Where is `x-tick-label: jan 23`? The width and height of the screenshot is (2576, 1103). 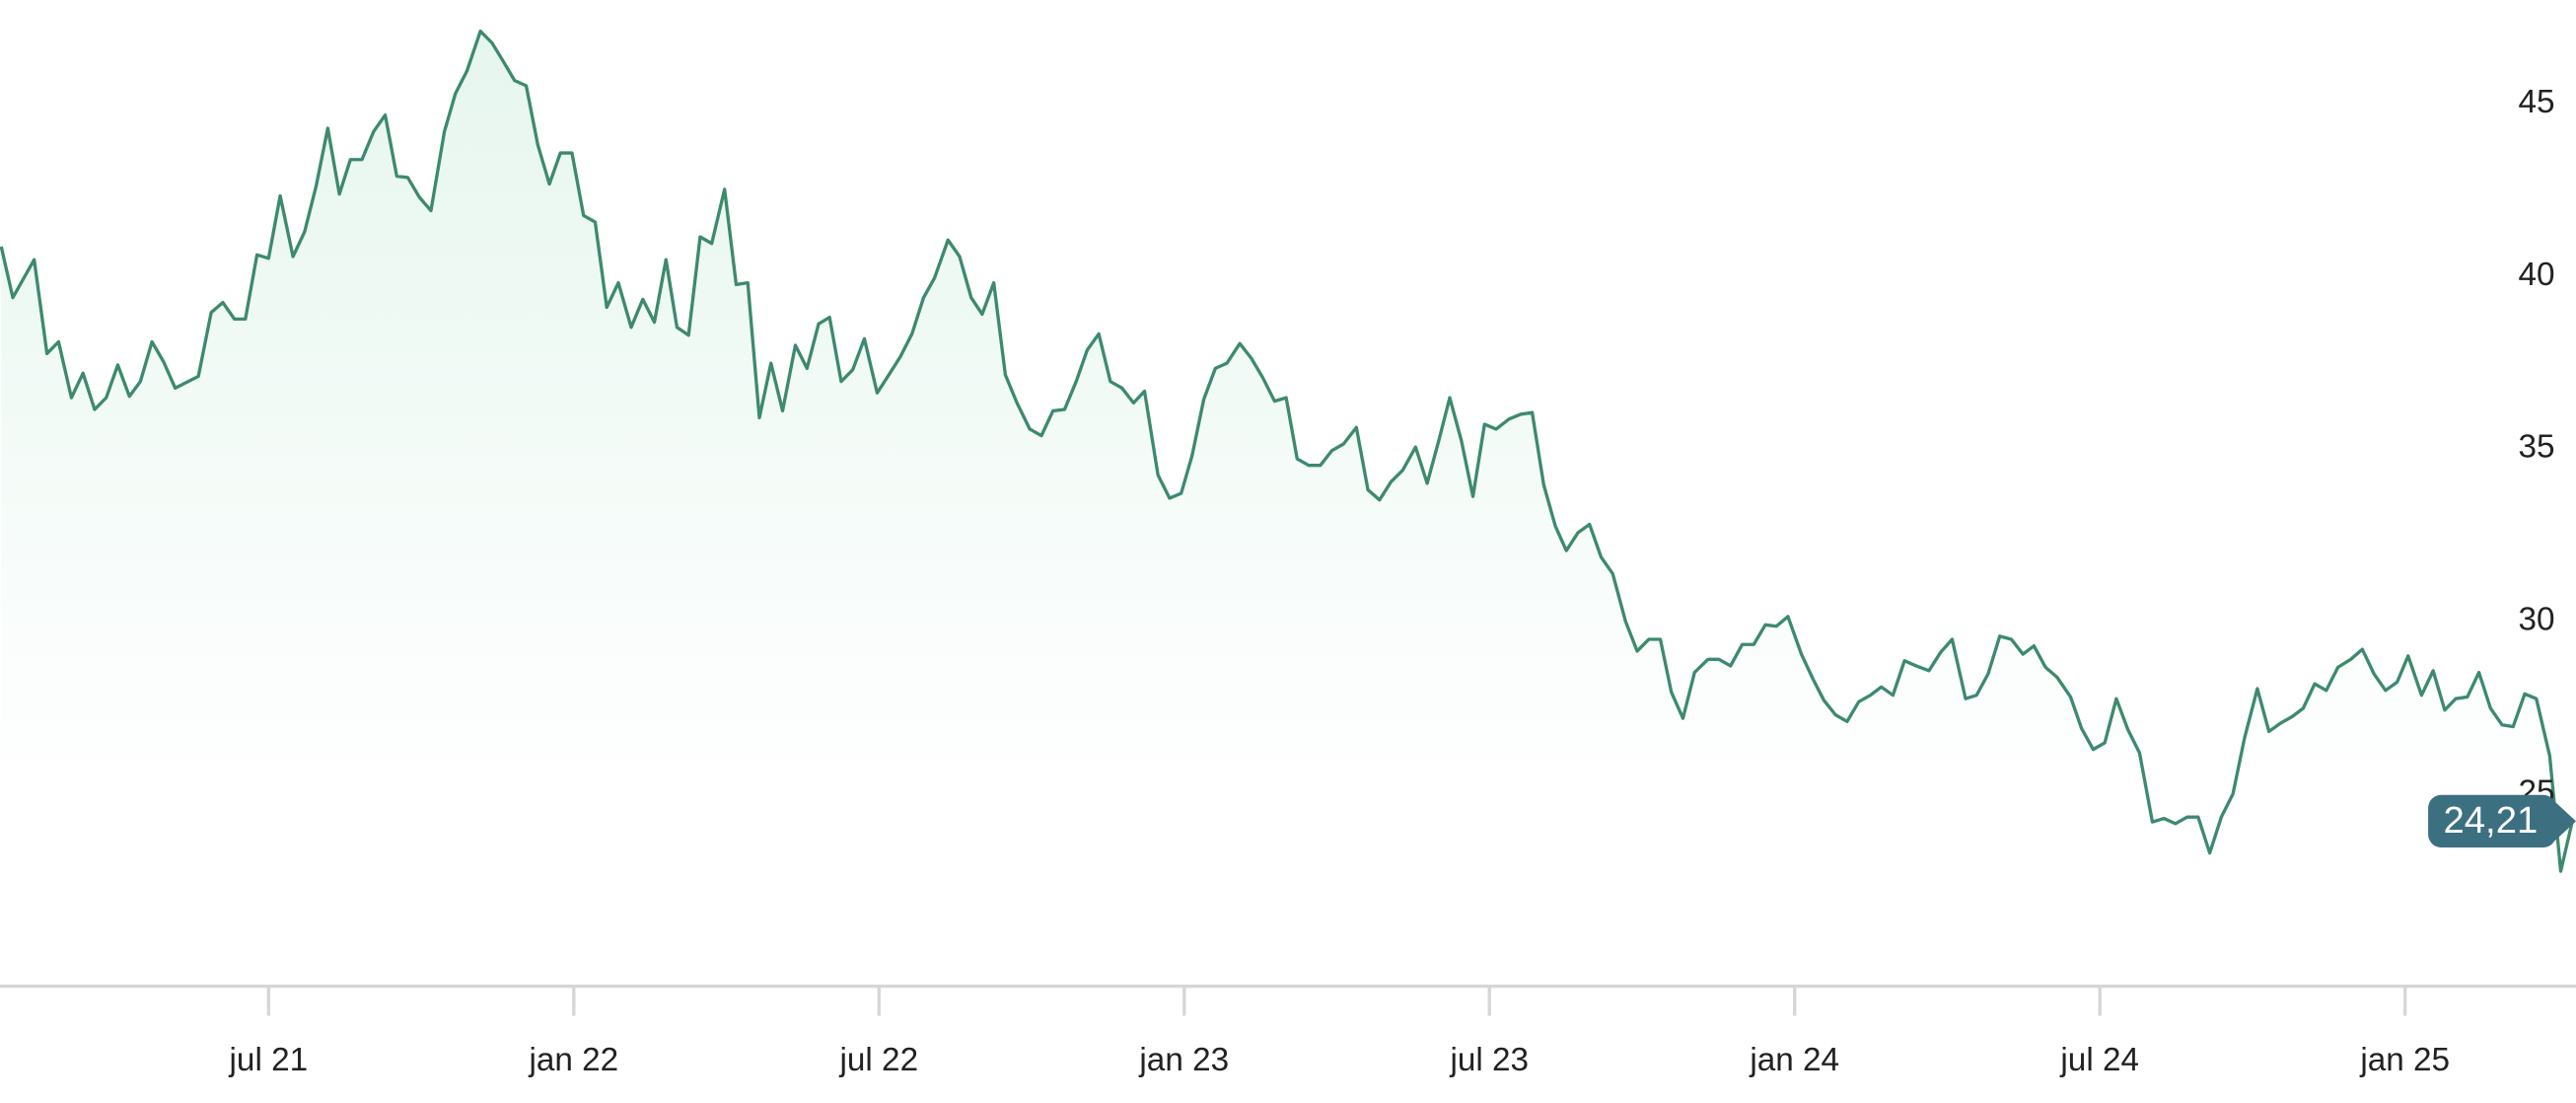
x-tick-label: jan 23 is located at coordinates (1183, 1060).